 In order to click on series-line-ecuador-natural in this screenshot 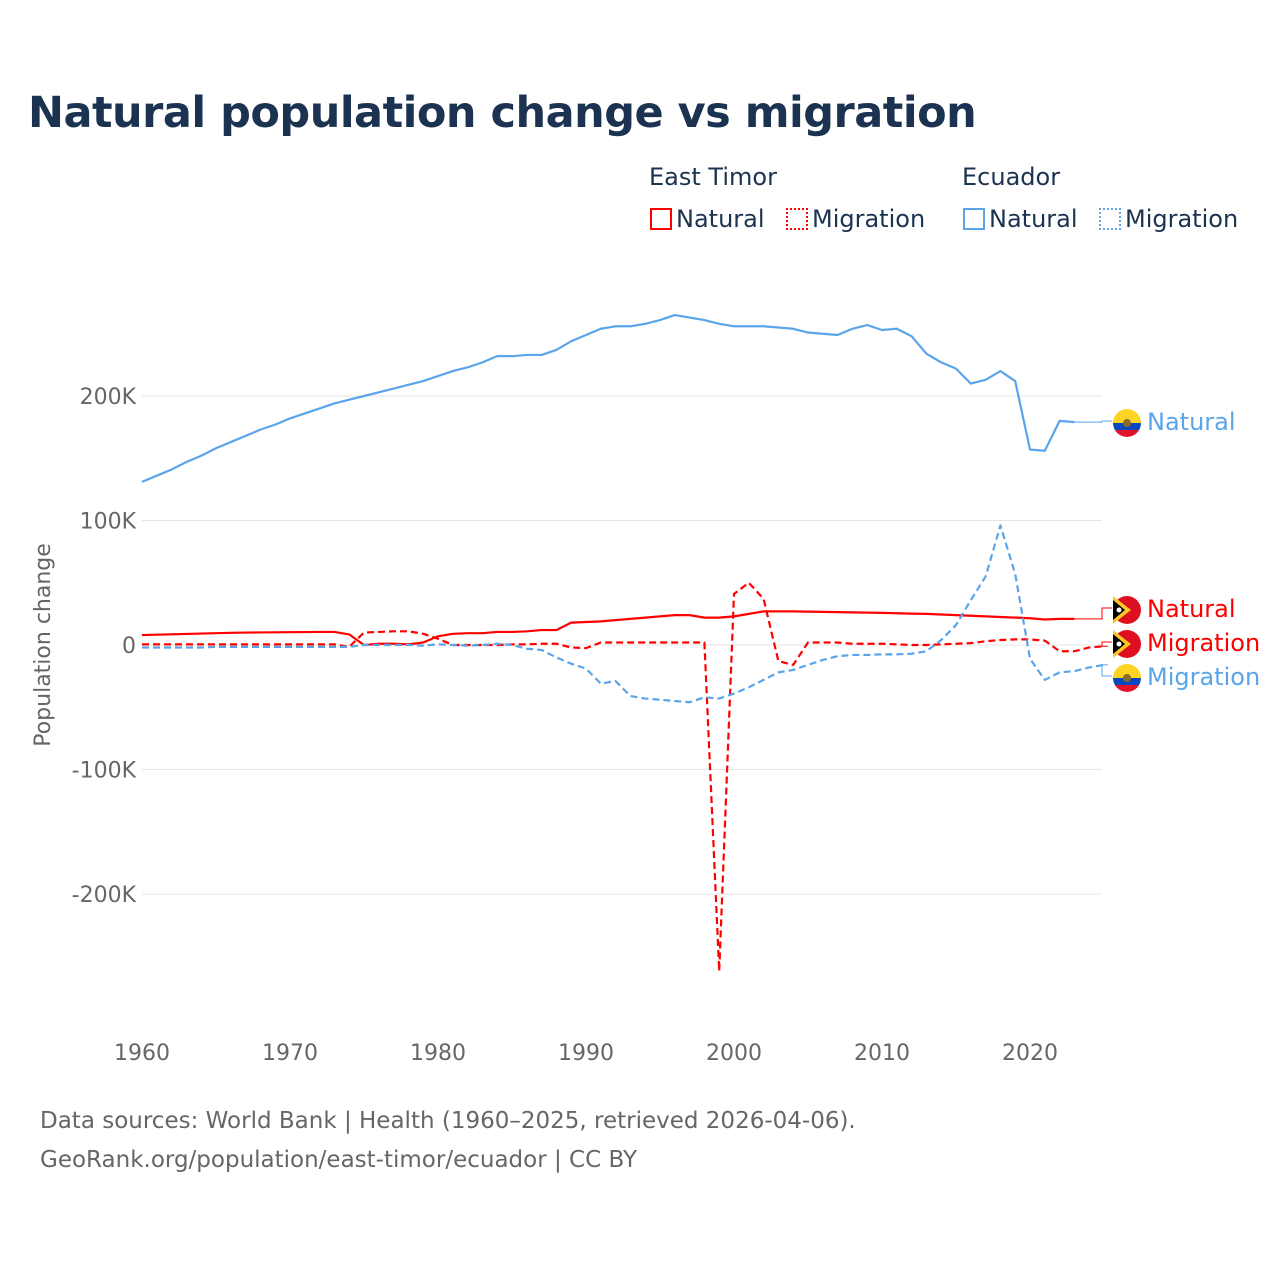, I will do `click(608, 398)`.